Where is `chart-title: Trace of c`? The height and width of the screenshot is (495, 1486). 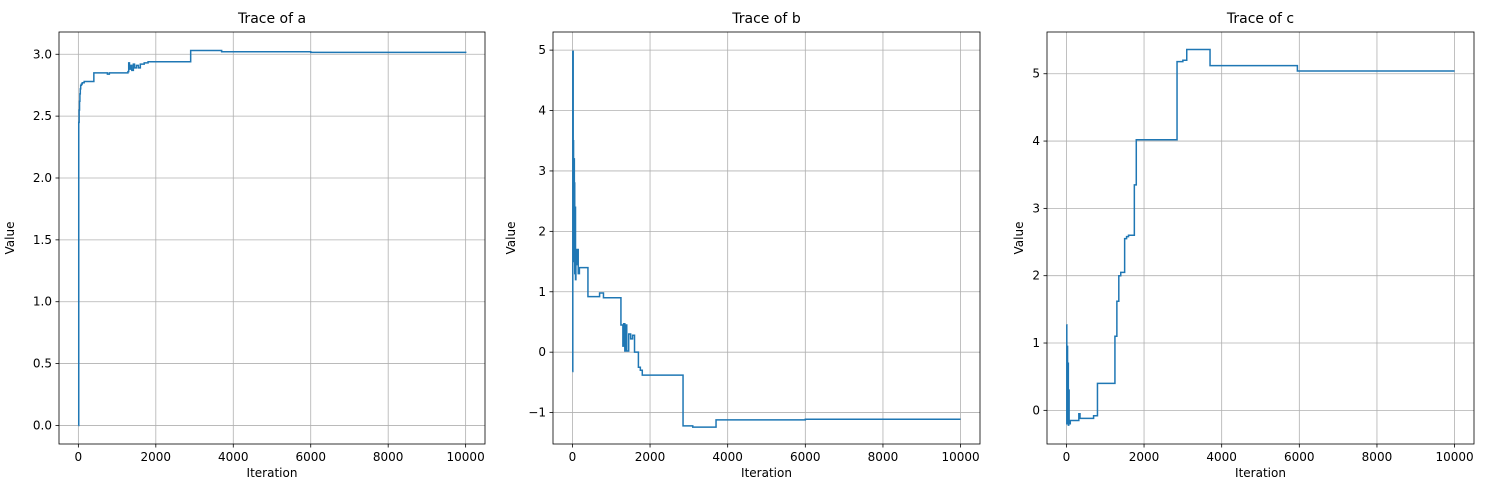 chart-title: Trace of c is located at coordinates (1260, 19).